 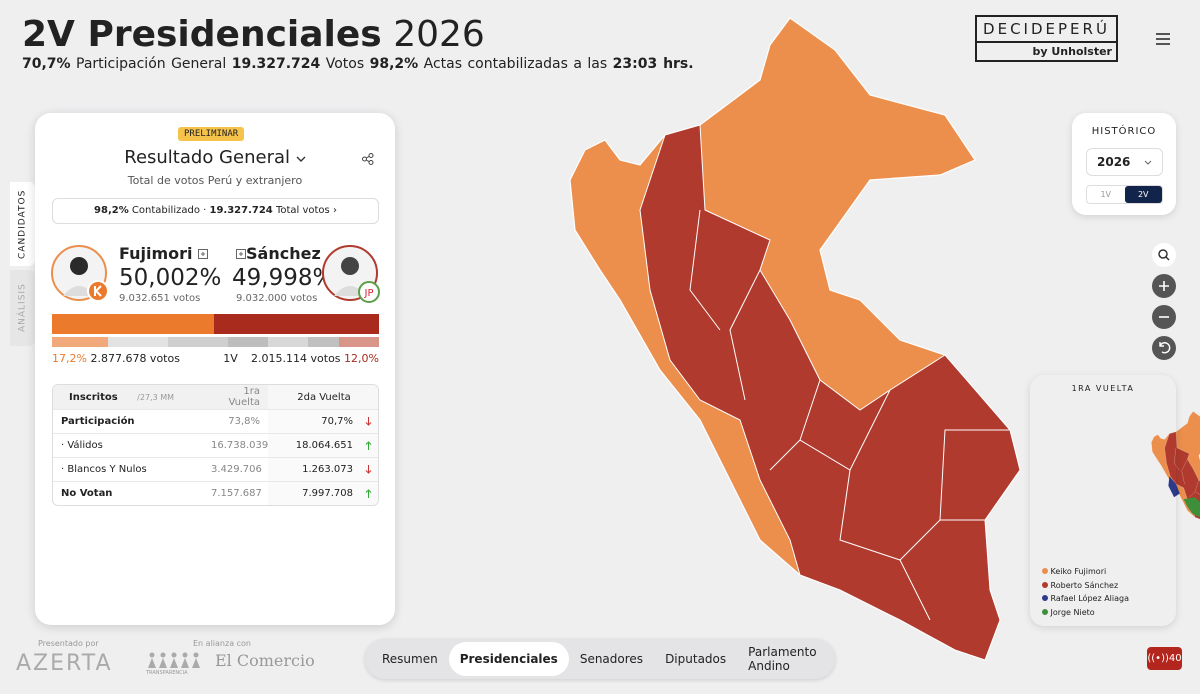 I want to click on round-toggle: 1V 2V, so click(x=1124, y=194).